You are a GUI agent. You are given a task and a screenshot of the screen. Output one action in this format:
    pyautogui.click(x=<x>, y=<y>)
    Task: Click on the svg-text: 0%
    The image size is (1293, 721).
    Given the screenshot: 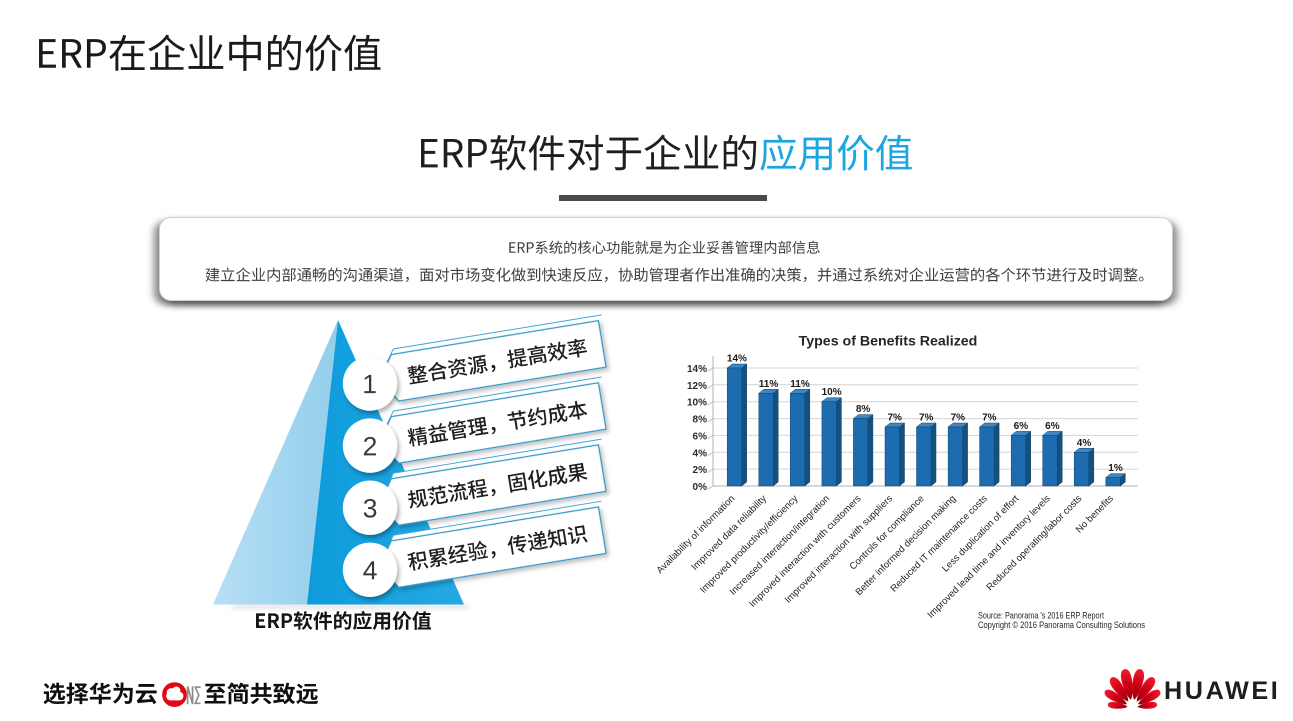 What is the action you would take?
    pyautogui.click(x=700, y=487)
    